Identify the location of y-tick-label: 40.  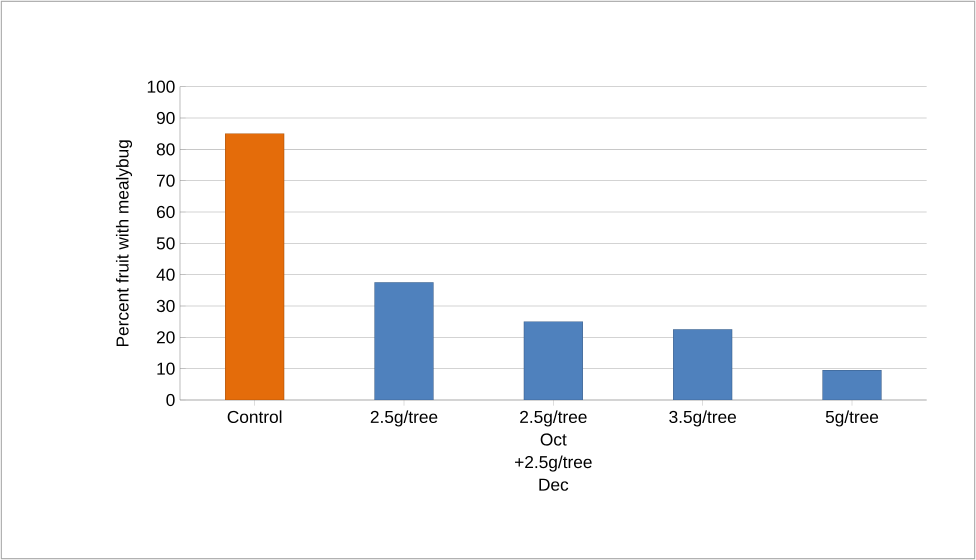
(165, 274).